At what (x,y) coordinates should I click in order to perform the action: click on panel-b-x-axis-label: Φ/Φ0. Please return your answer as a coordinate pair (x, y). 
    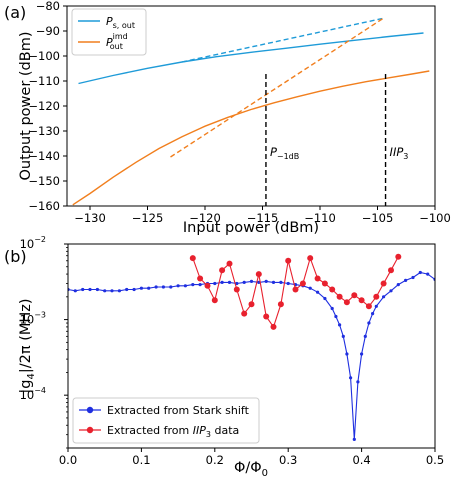
    Looking at the image, I should click on (251, 469).